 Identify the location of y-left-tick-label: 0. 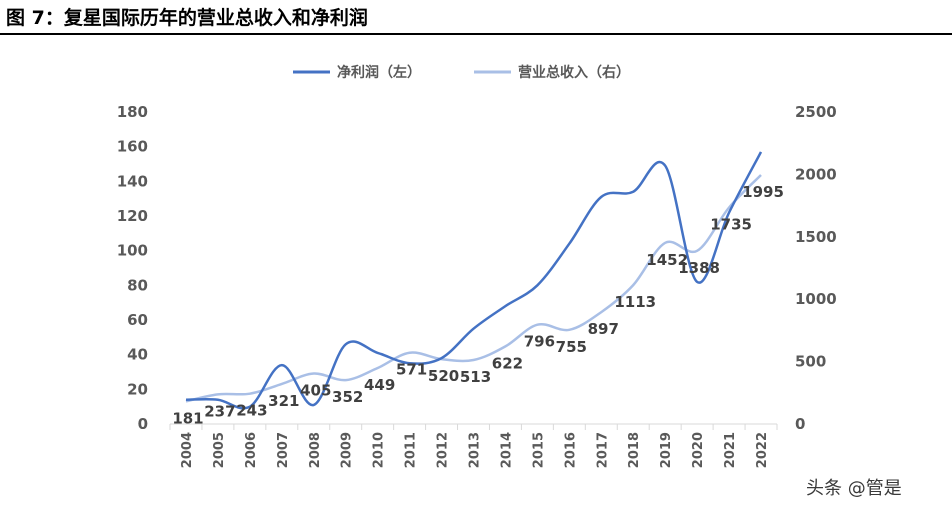
(143, 424).